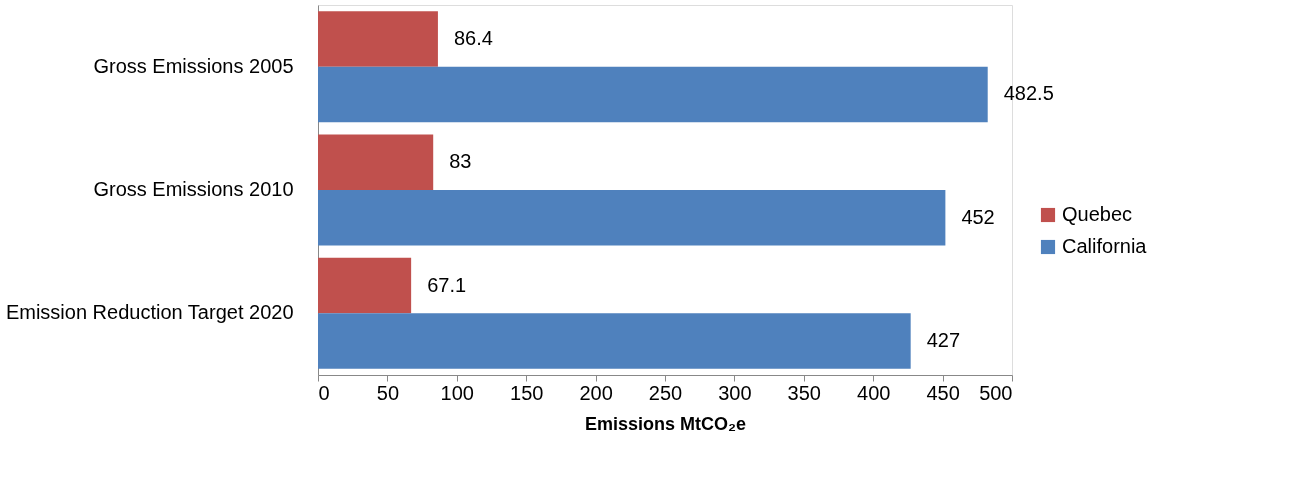 This screenshot has width=1305, height=485. I want to click on data-label: 427, so click(943, 340).